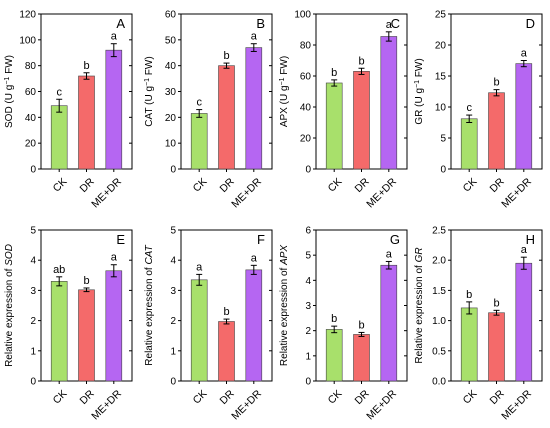  Describe the element at coordinates (171, 40) in the screenshot. I see `y-tick-label: 50` at that location.